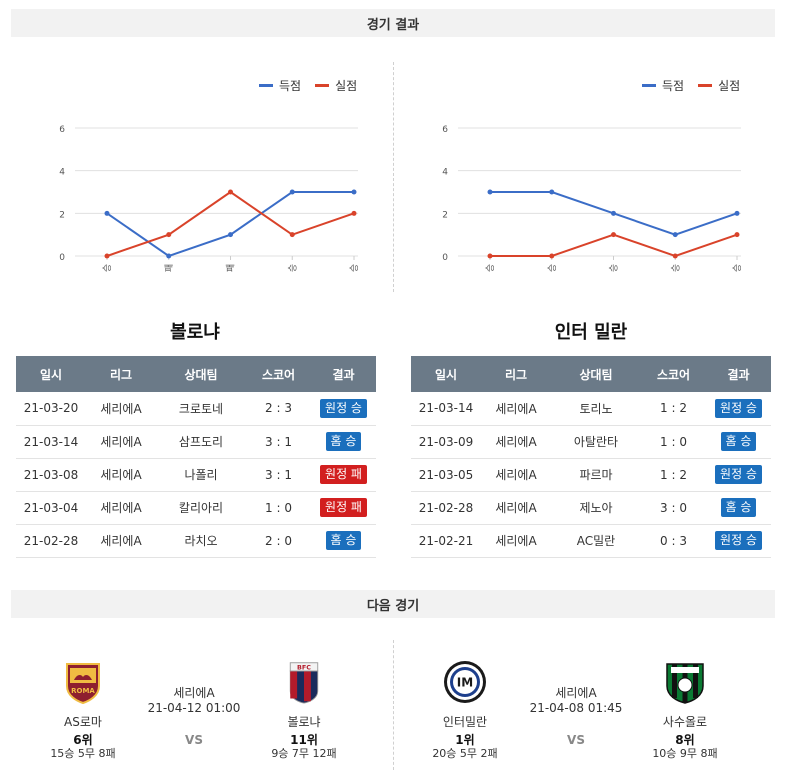  I want to click on away-team-name: 볼로냐, so click(304, 722).